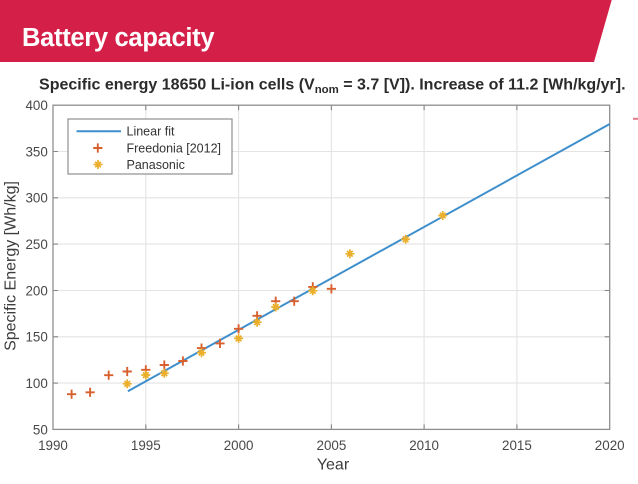 The height and width of the screenshot is (484, 638). I want to click on svg-text: Specific Energy [Wh/kg], so click(11, 266).